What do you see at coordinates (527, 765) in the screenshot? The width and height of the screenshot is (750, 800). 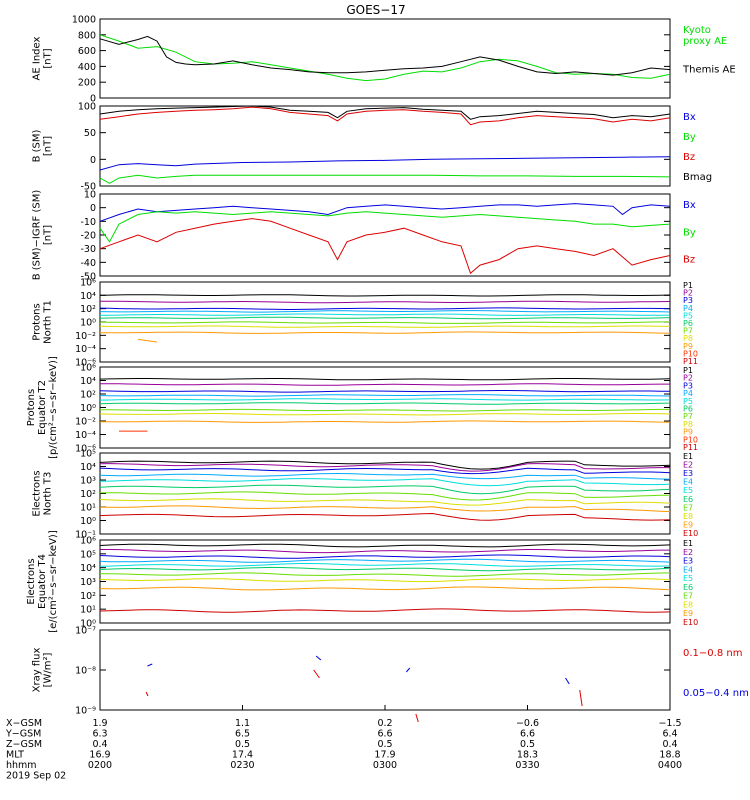 I see `xtick-value: 0330` at bounding box center [527, 765].